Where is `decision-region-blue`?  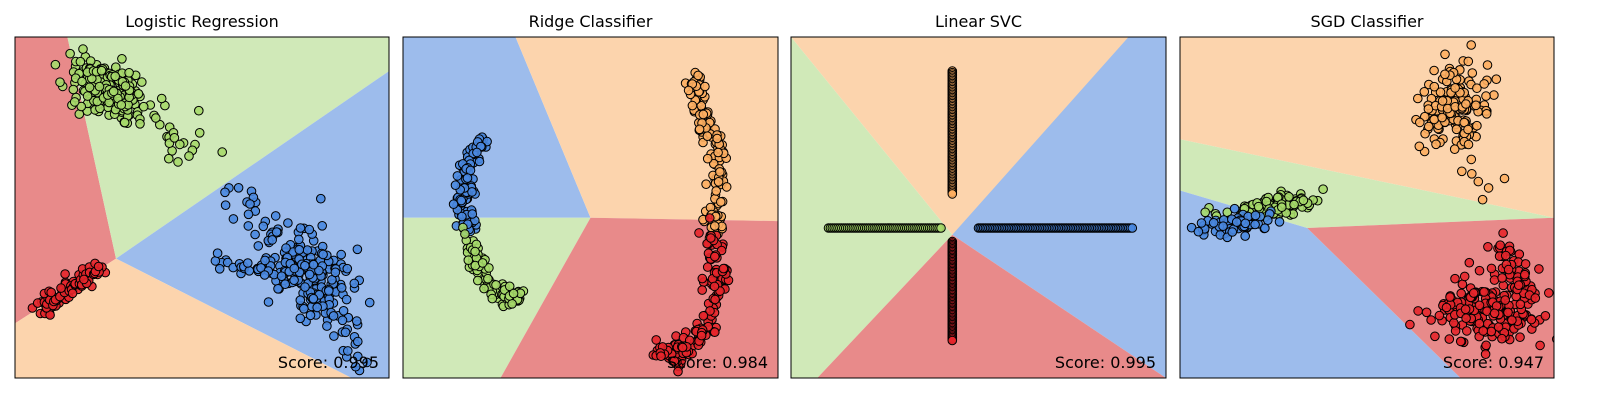 decision-region-blue is located at coordinates (1059, 207).